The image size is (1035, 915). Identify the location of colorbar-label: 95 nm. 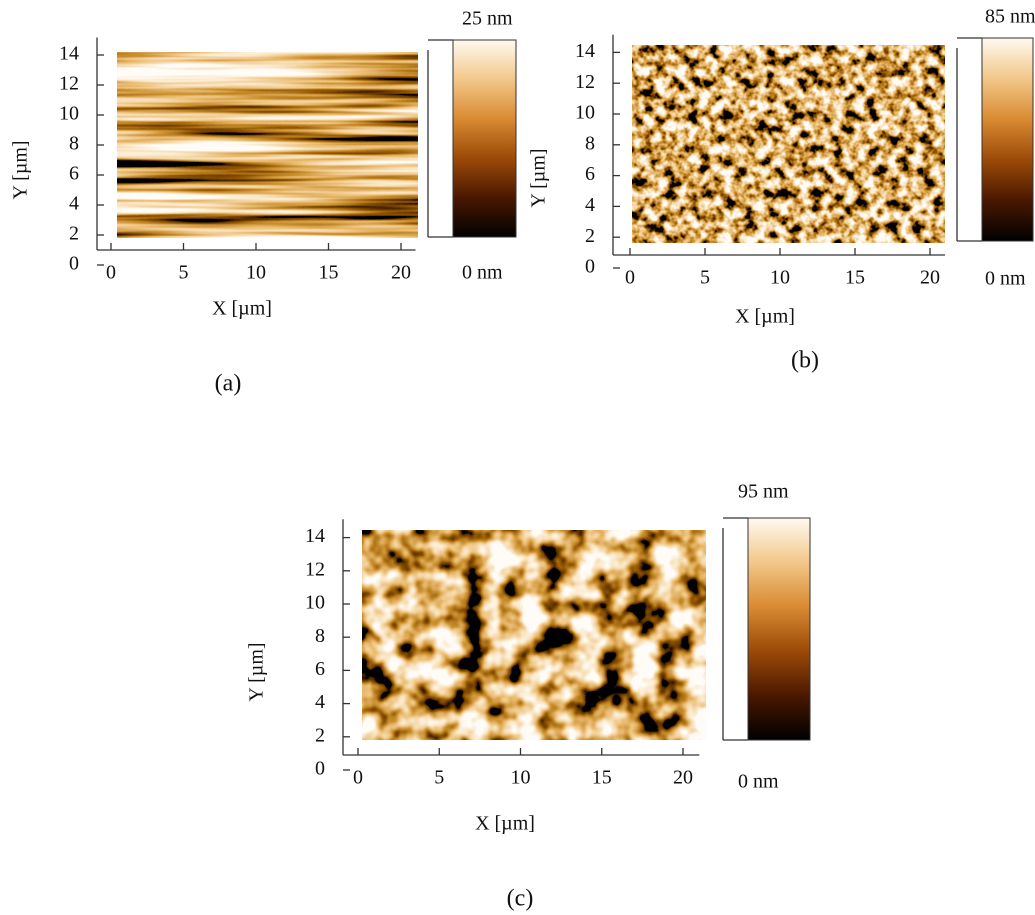
(763, 492).